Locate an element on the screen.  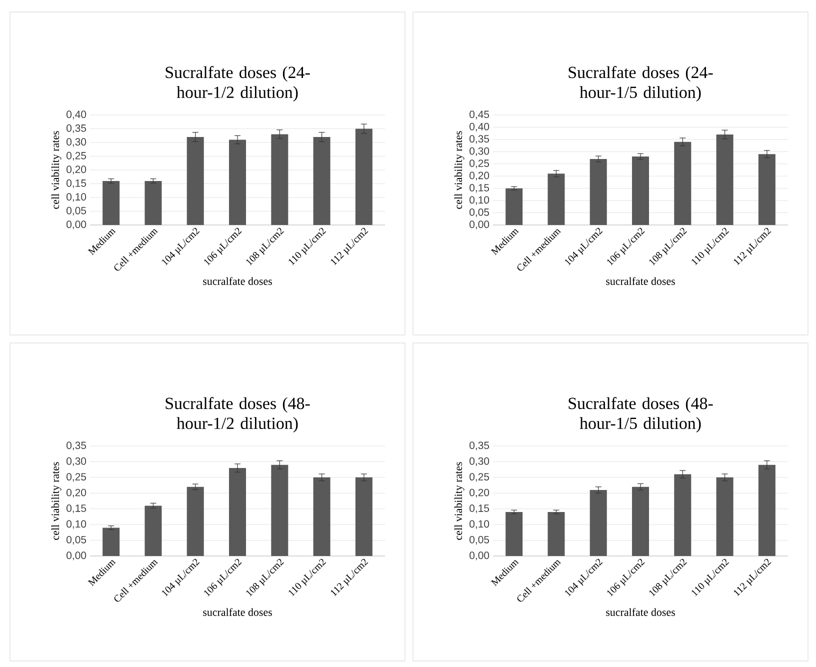
chart-title: Sucralfate doses (24-hour-1/5 dilution) is located at coordinates (640, 84).